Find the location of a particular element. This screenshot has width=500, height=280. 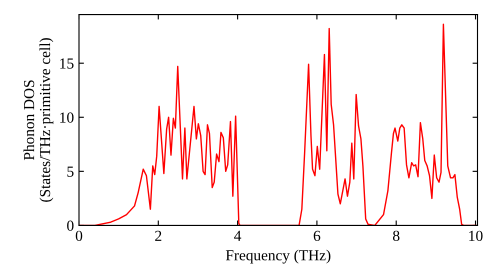

y-tick-label: 15 is located at coordinates (67, 63).